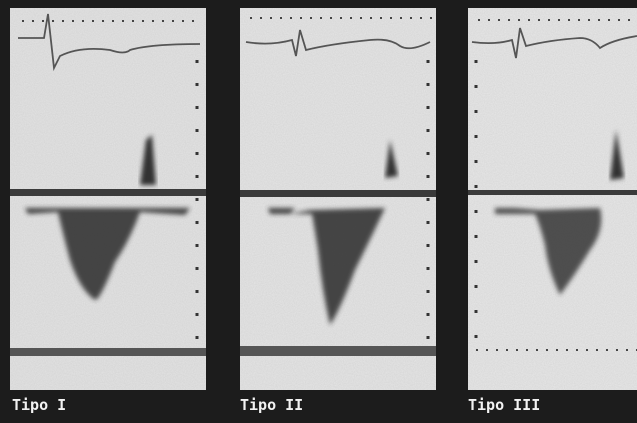  What do you see at coordinates (39, 405) in the screenshot?
I see `panel-label: Tipo I` at bounding box center [39, 405].